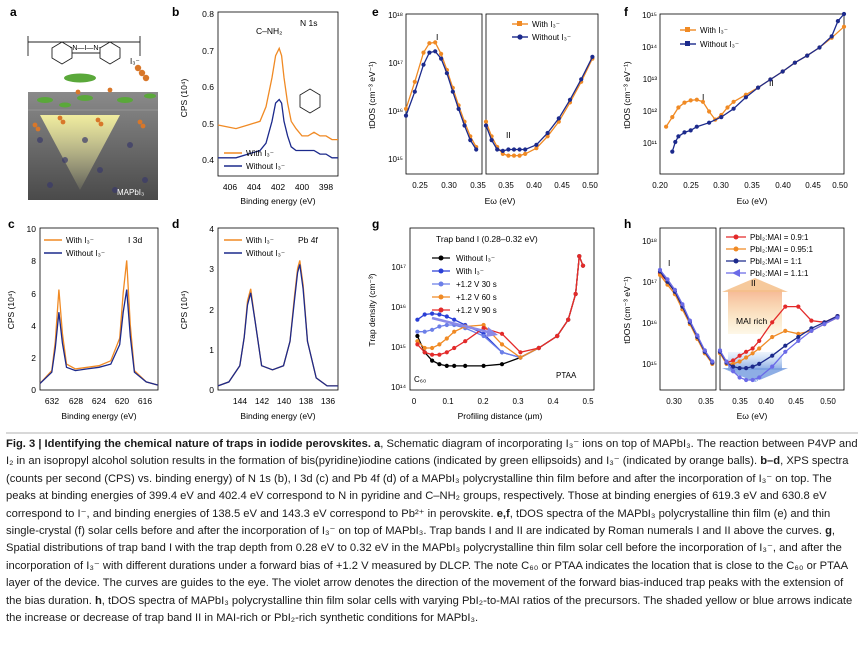 The height and width of the screenshot is (658, 866). What do you see at coordinates (828, 531) in the screenshot?
I see `caption-g-label: g` at bounding box center [828, 531].